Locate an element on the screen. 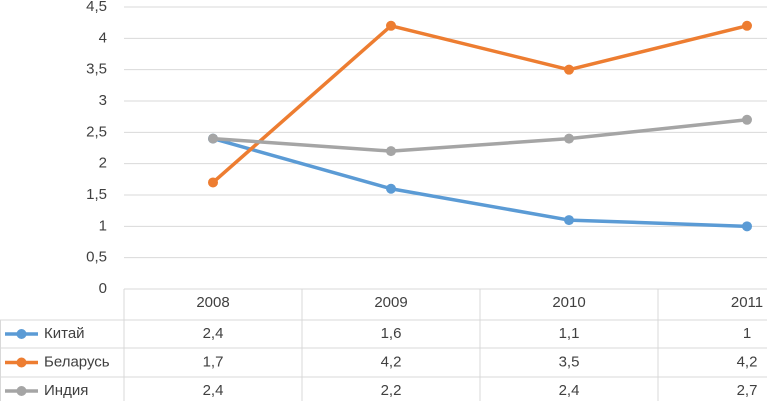 This screenshot has height=401, width=767. y-tick-label: 0 is located at coordinates (103, 288).